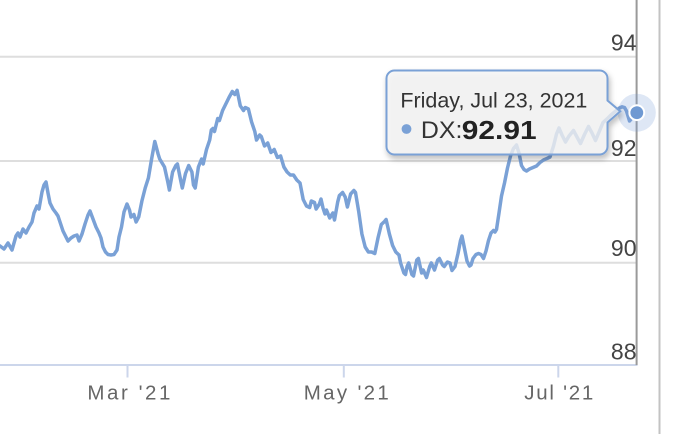 This screenshot has width=682, height=439. What do you see at coordinates (558, 393) in the screenshot?
I see `svg-text: Jul '21` at bounding box center [558, 393].